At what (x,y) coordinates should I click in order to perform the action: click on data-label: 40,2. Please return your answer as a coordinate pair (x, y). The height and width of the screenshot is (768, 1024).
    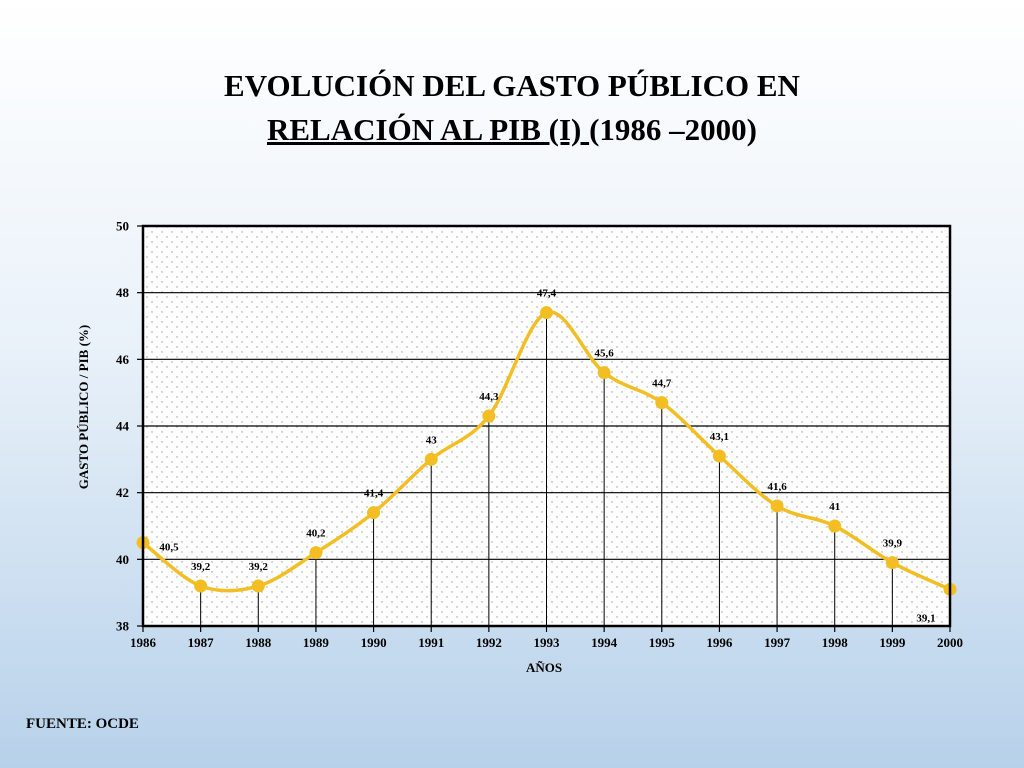
    Looking at the image, I should click on (316, 534).